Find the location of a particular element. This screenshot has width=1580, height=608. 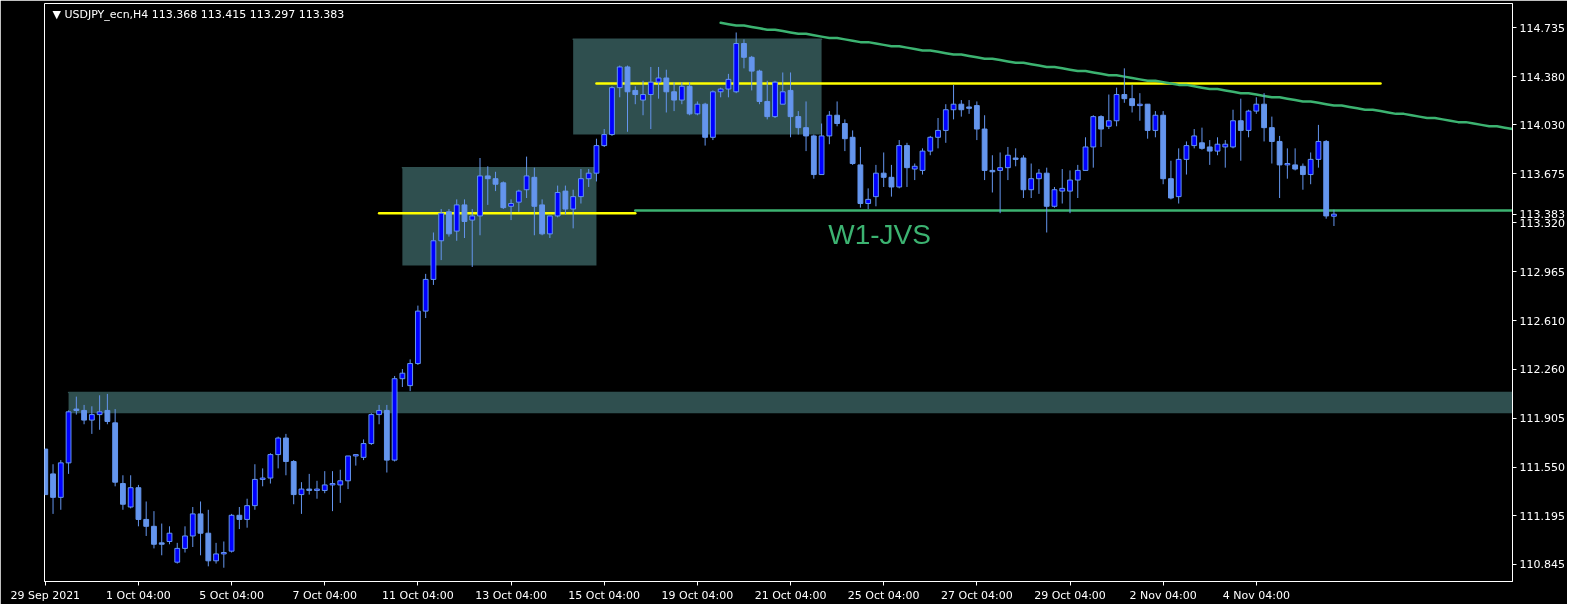

x-tick-label: 4 Nov 04:00 is located at coordinates (1256, 595).